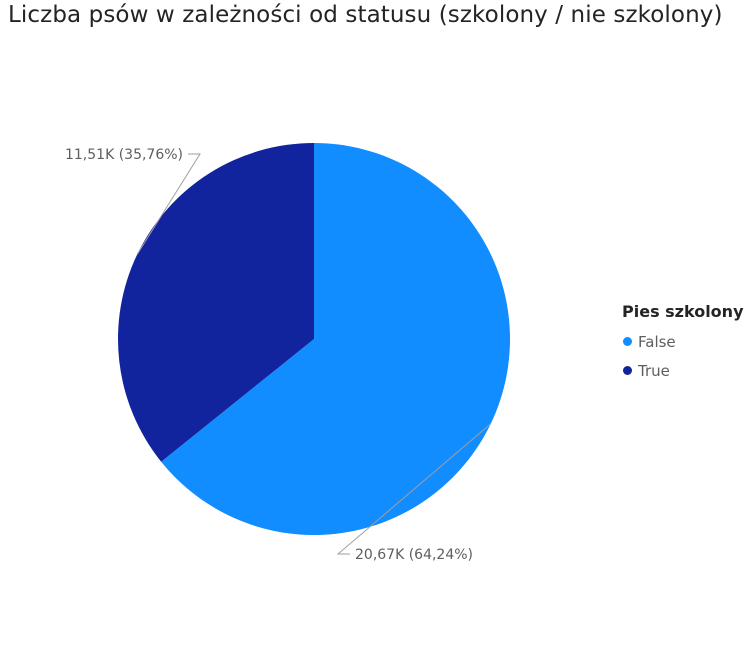 The width and height of the screenshot is (748, 647). Describe the element at coordinates (168, 204) in the screenshot. I see `leader-line-true` at that location.